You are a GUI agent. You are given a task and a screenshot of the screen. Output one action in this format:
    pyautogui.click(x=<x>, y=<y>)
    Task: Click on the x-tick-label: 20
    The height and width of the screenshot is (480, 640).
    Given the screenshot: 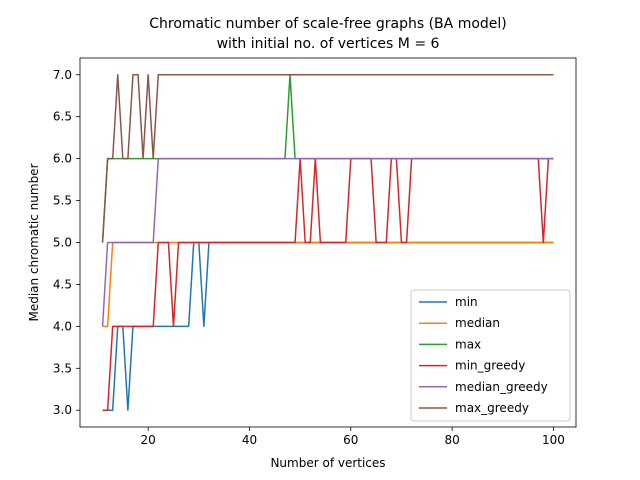 What is the action you would take?
    pyautogui.click(x=148, y=440)
    